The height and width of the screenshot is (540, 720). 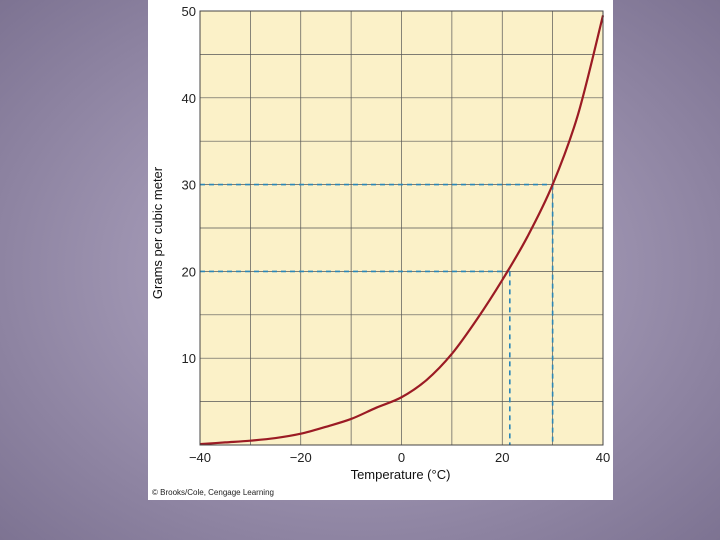 I want to click on x-tick-label: −40, so click(x=200, y=457).